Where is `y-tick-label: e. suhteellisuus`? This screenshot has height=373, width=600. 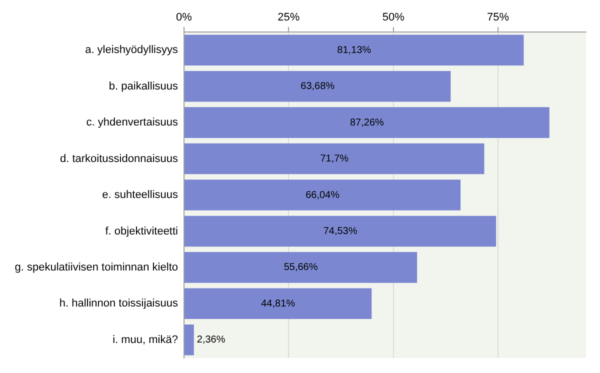 y-tick-label: e. suhteellisuus is located at coordinates (140, 195).